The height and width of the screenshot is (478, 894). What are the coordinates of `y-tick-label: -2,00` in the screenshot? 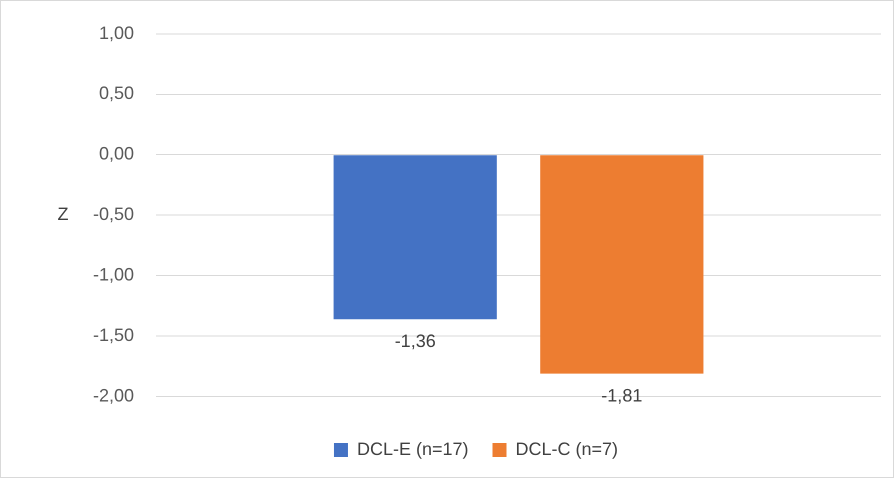 It's located at (113, 396).